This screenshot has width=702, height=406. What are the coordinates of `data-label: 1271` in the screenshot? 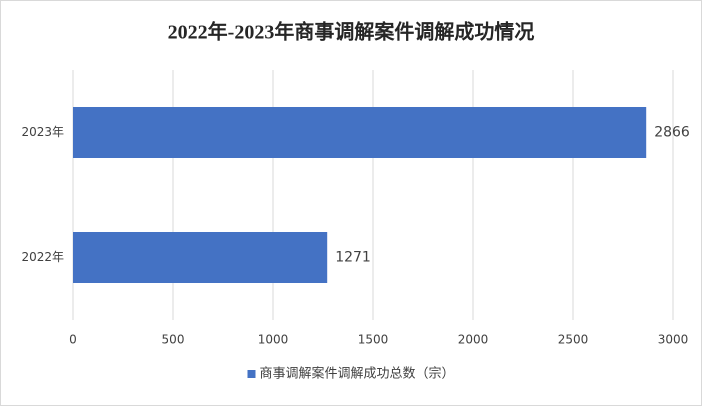 It's located at (353, 258).